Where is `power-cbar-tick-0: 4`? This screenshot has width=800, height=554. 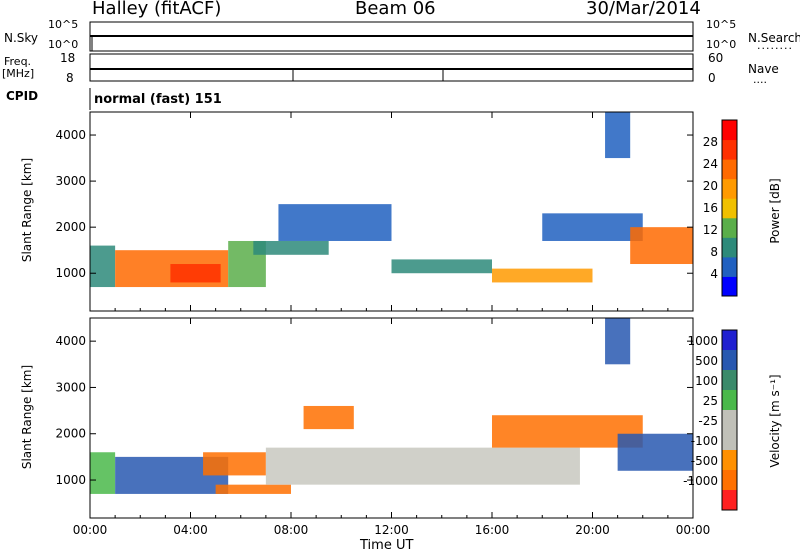 power-cbar-tick-0: 4 is located at coordinates (714, 274).